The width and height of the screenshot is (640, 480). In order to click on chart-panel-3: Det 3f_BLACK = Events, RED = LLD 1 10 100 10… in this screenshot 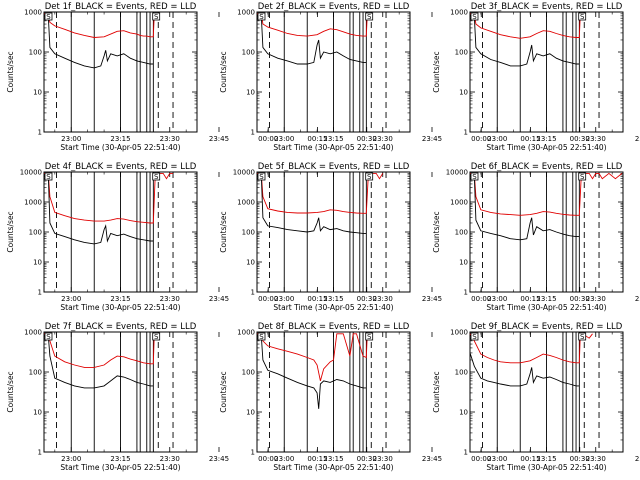, I will do `click(536, 77)`.